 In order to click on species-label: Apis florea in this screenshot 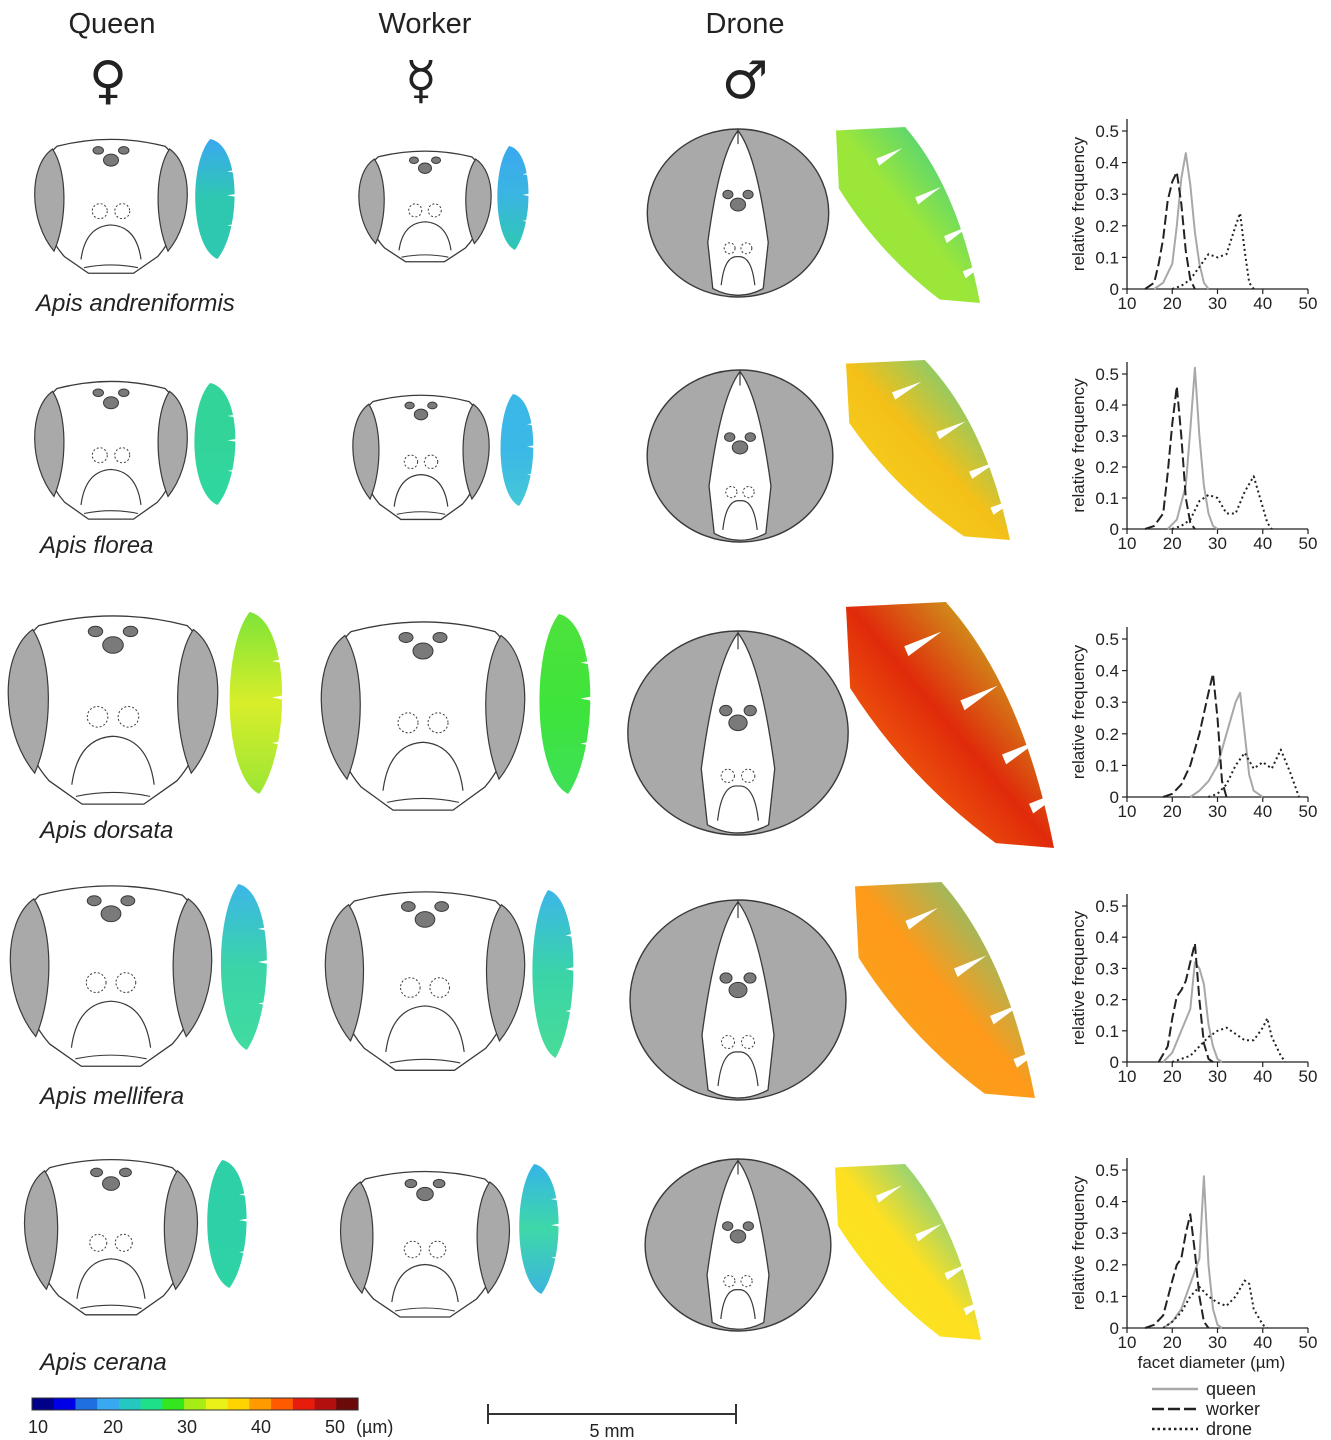, I will do `click(95, 545)`.